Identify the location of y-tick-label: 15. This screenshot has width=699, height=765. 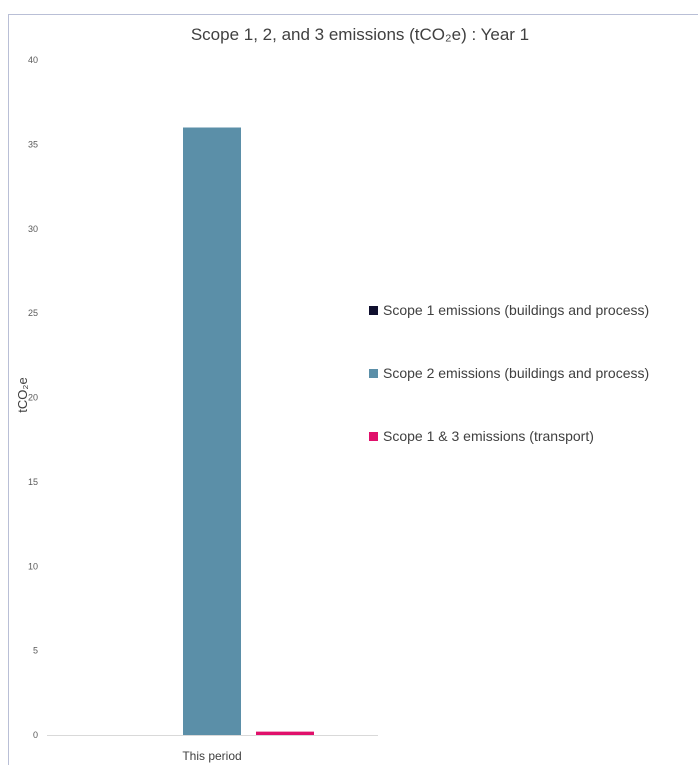
(33, 482).